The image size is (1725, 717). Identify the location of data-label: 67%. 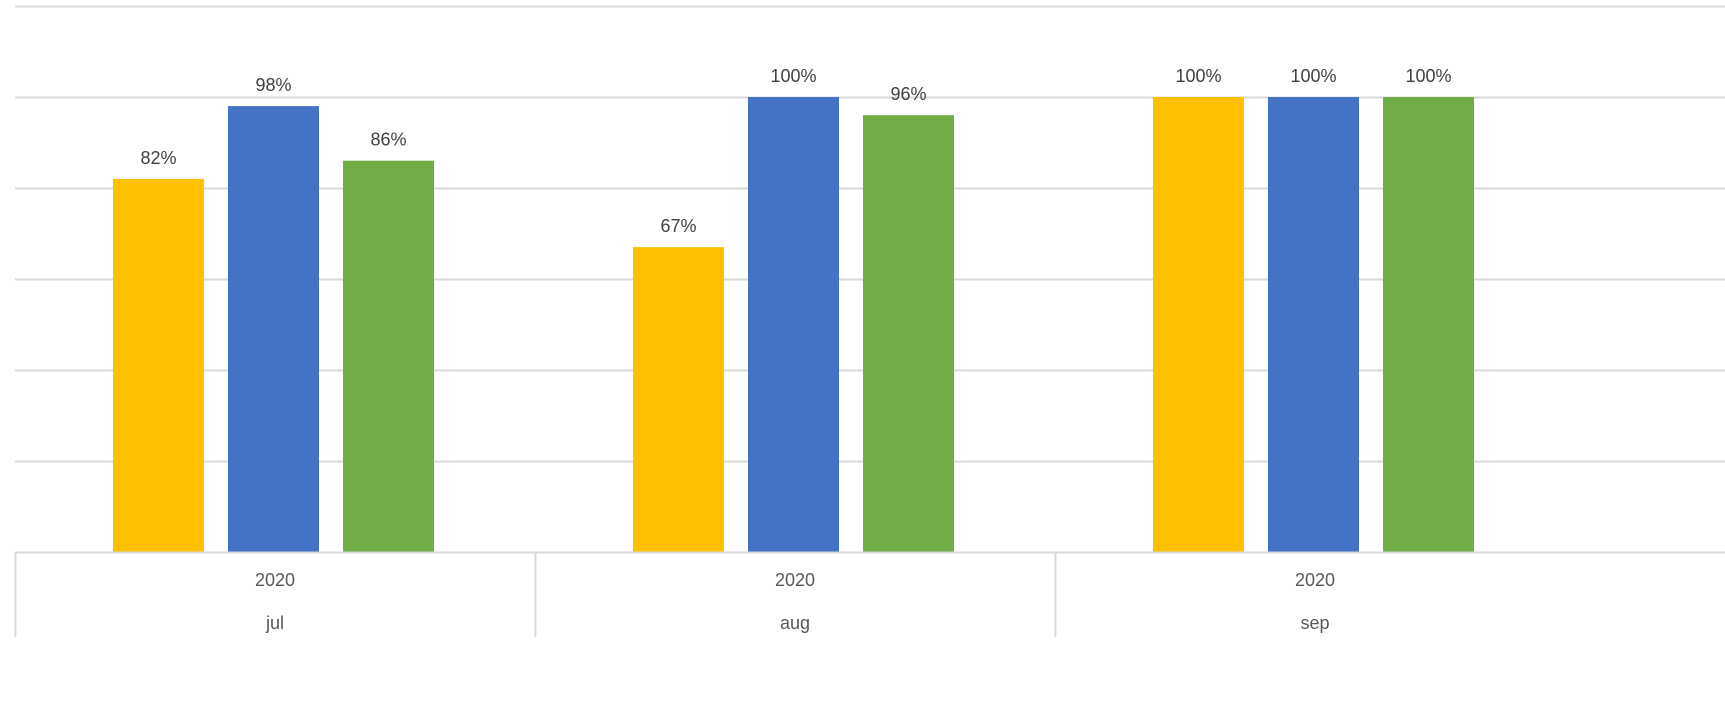
(678, 226).